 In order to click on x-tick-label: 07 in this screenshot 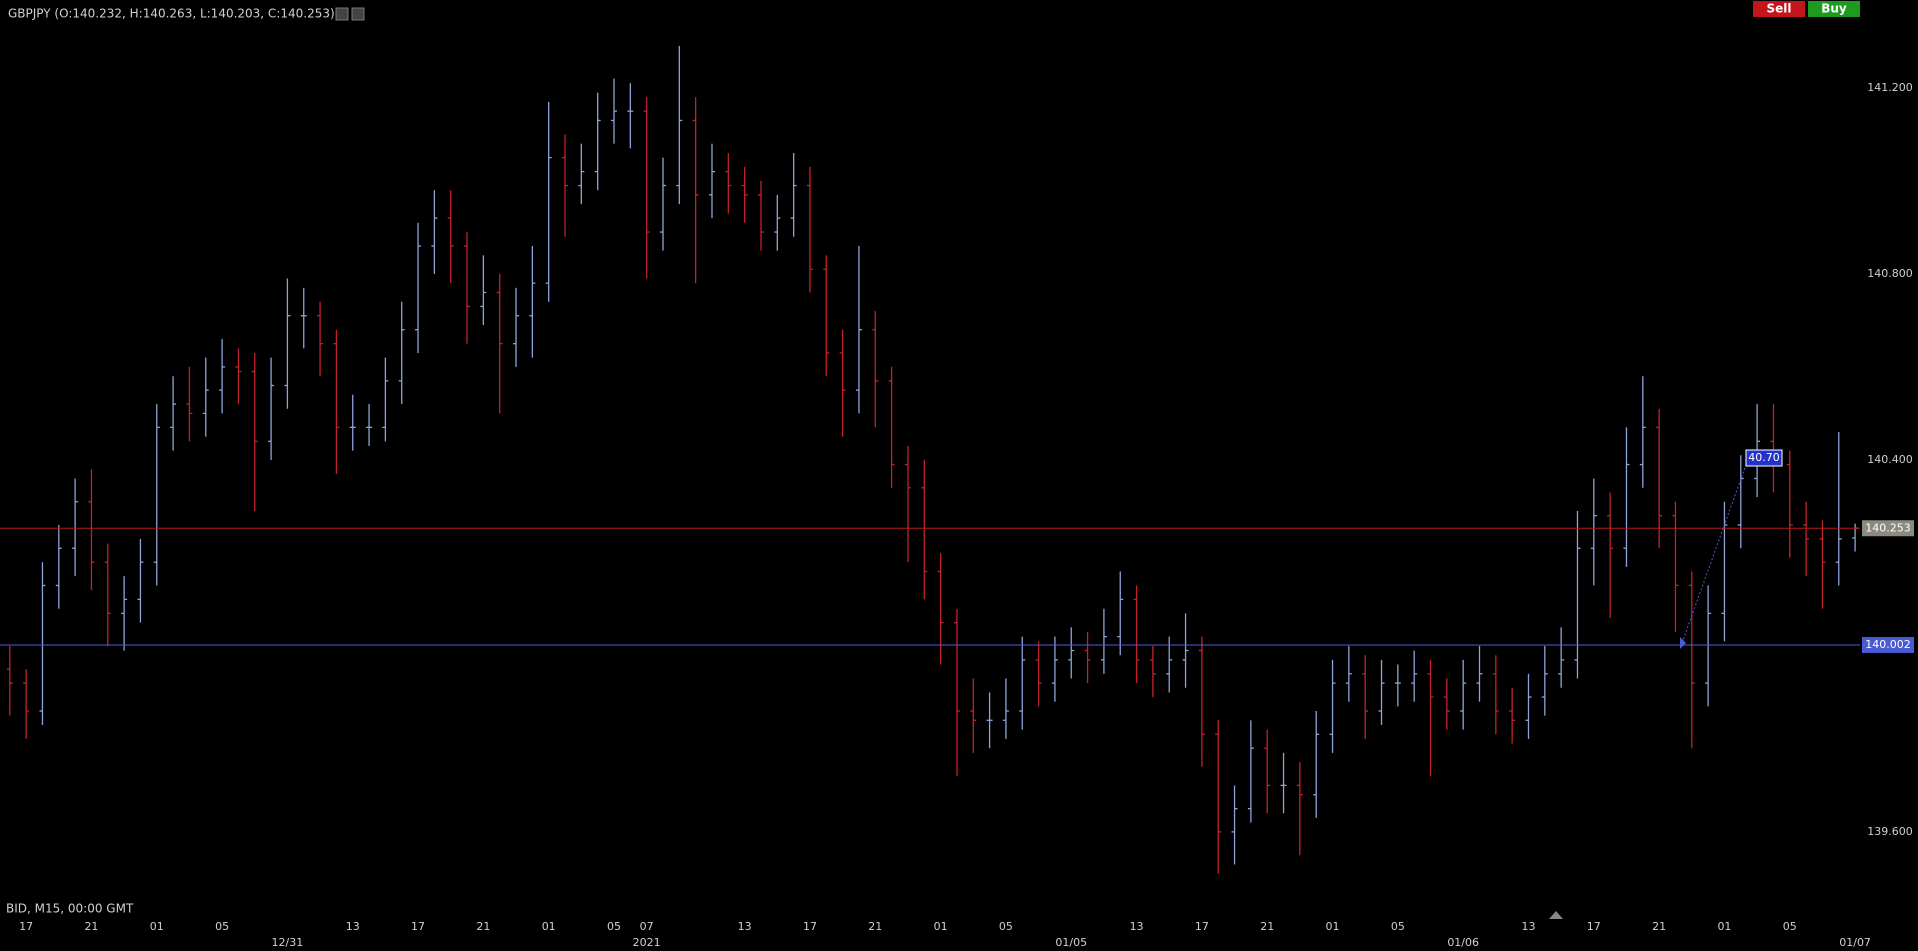, I will do `click(647, 926)`.